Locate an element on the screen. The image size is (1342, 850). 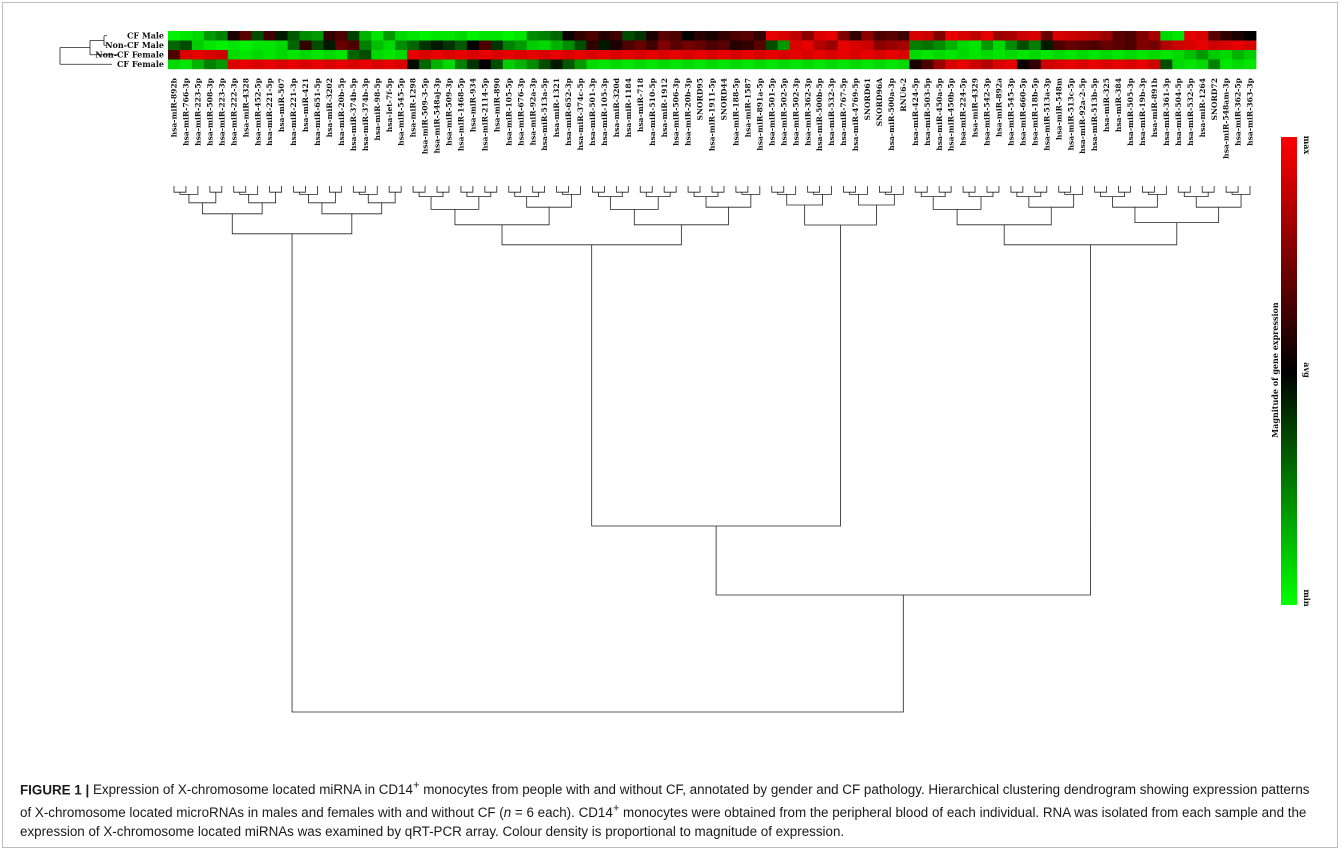
column-label: hsa-miR-105-3p is located at coordinates (604, 112).